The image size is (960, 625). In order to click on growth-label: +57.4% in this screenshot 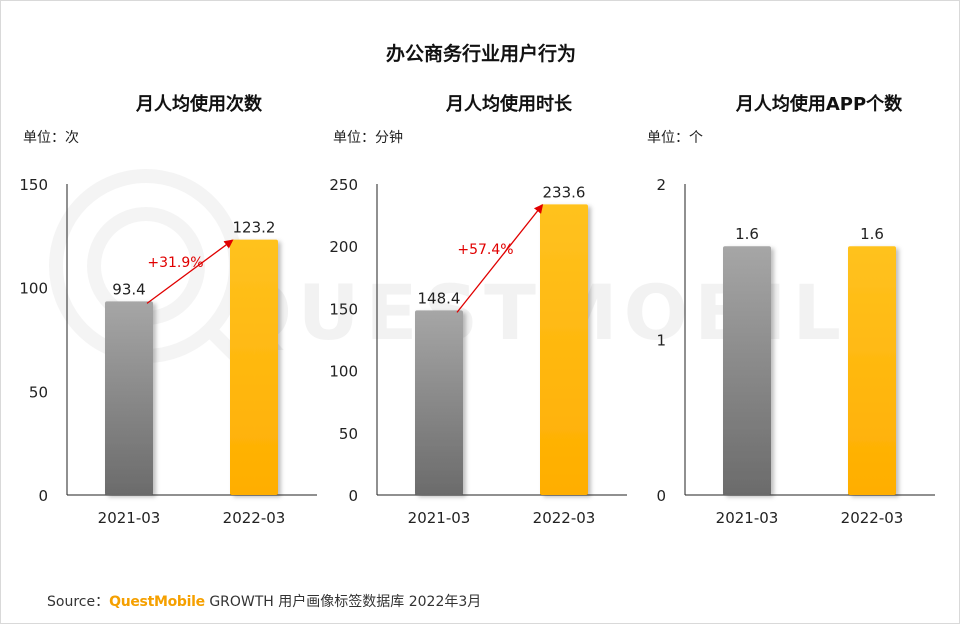, I will do `click(485, 250)`.